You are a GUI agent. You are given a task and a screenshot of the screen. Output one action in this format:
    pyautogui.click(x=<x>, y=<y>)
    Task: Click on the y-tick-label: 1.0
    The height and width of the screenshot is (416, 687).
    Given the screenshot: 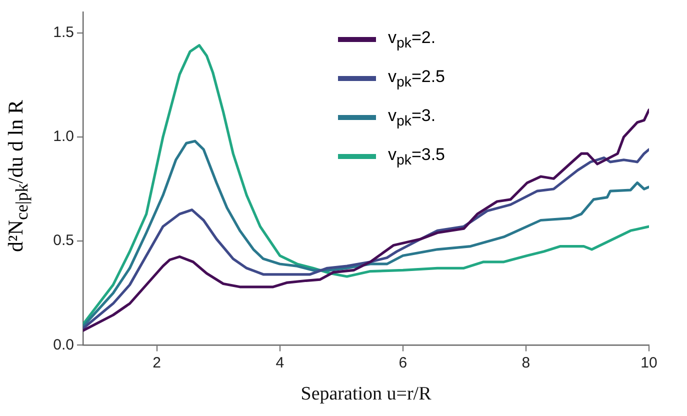 What is the action you would take?
    pyautogui.click(x=63, y=137)
    